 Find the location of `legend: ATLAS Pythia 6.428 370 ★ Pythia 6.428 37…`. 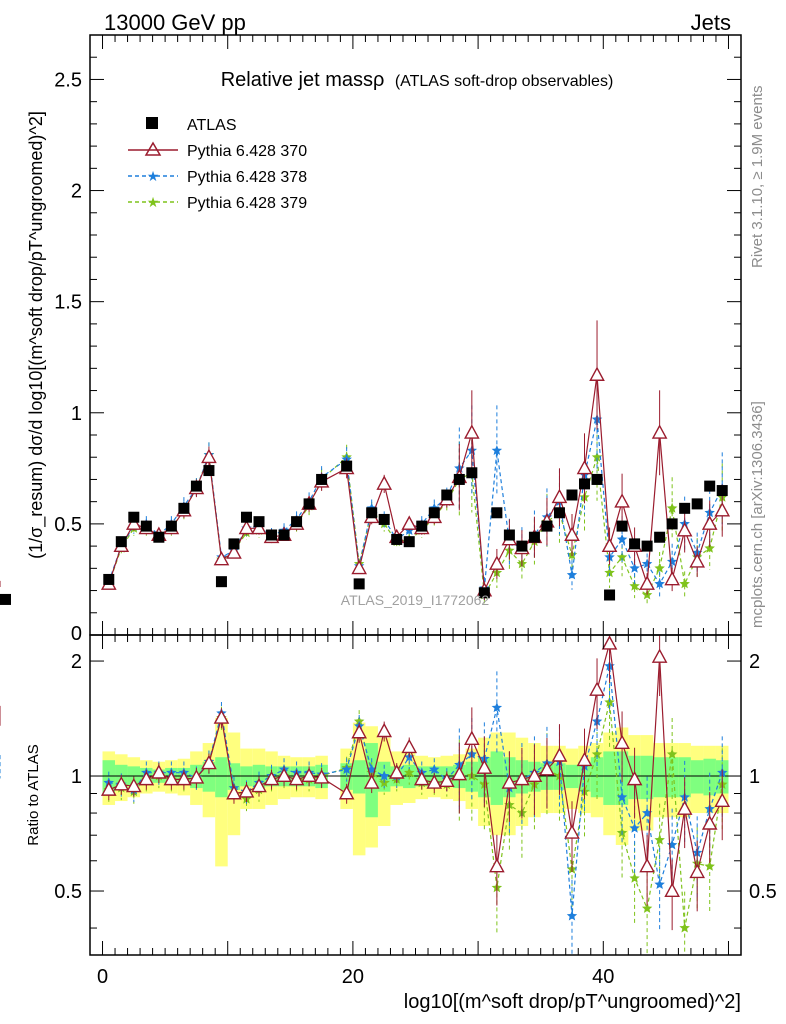

legend: ATLAS Pythia 6.428 370 ★ Pythia 6.428 37… is located at coordinates (217, 164).